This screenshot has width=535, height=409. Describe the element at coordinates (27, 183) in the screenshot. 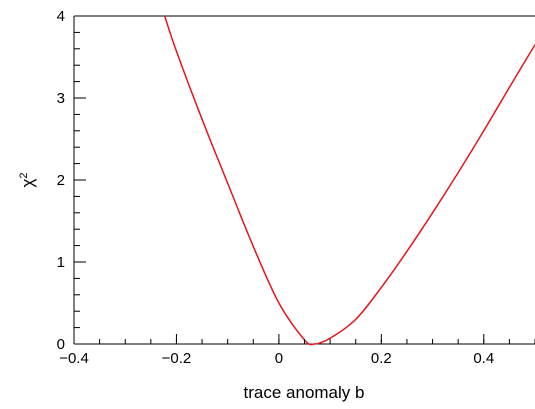

I see `y-axis-title-base: χ` at that location.